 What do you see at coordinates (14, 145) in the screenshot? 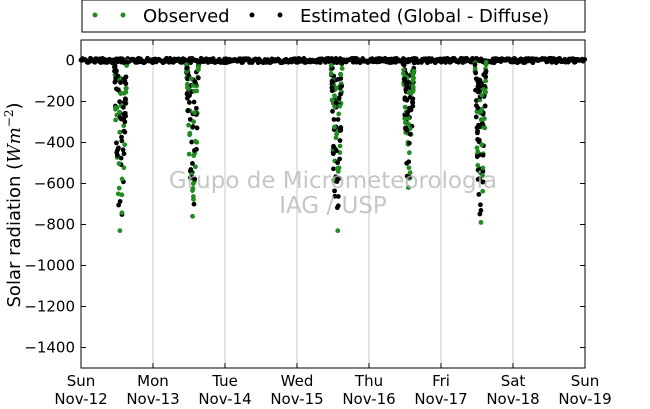
I see `y-axis-label-unit: Wm` at bounding box center [14, 145].